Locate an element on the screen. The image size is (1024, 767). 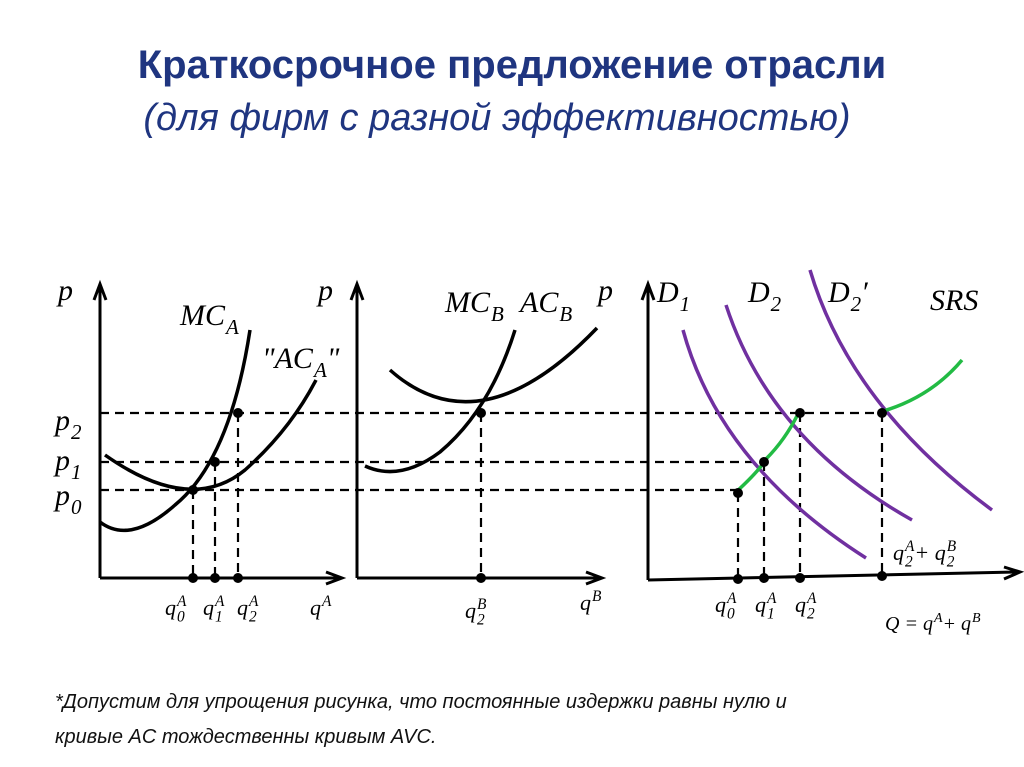
label: SRS is located at coordinates (954, 300).